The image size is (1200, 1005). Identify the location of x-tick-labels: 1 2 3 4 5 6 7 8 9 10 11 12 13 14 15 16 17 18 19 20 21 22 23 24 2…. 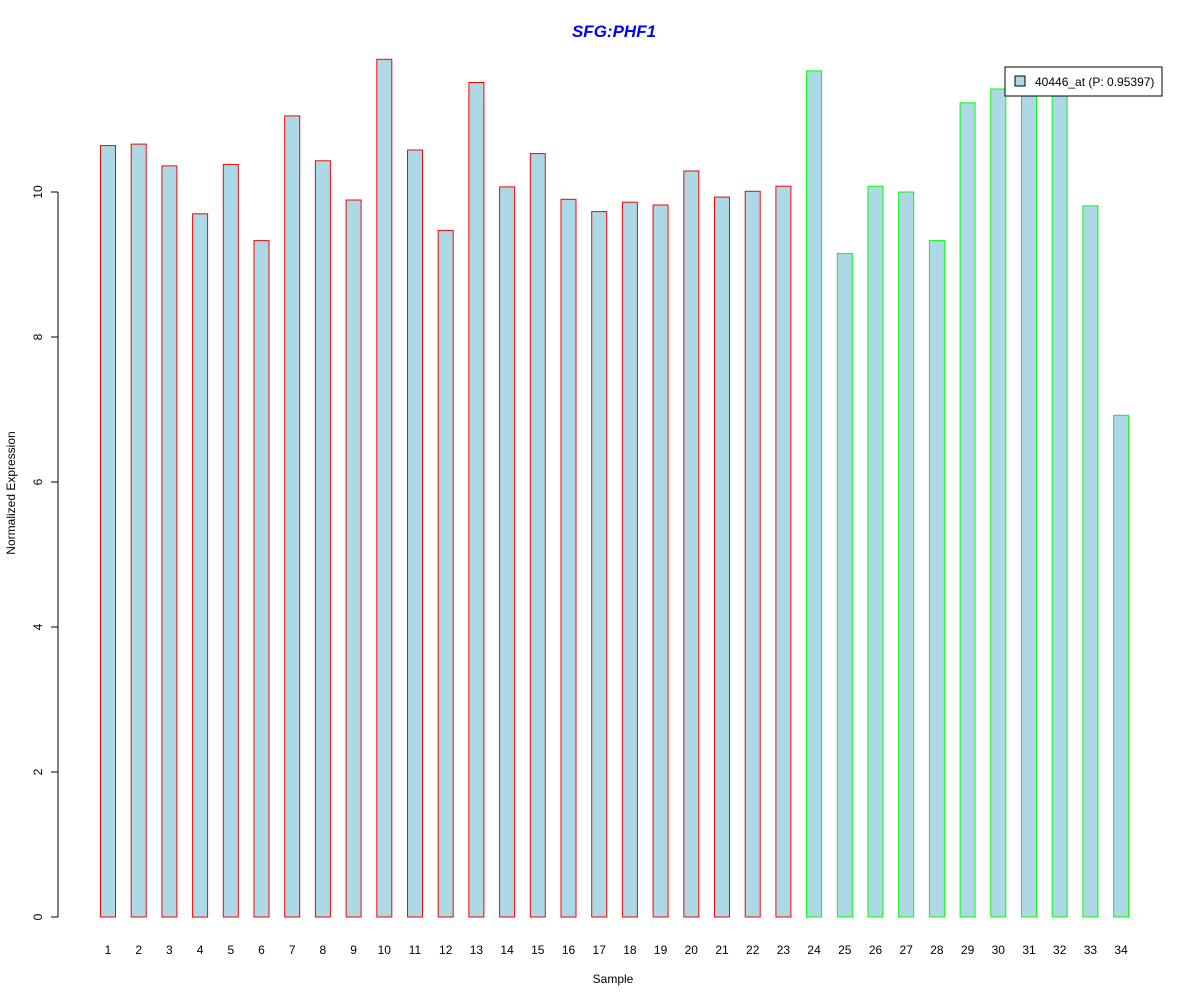
(616, 950).